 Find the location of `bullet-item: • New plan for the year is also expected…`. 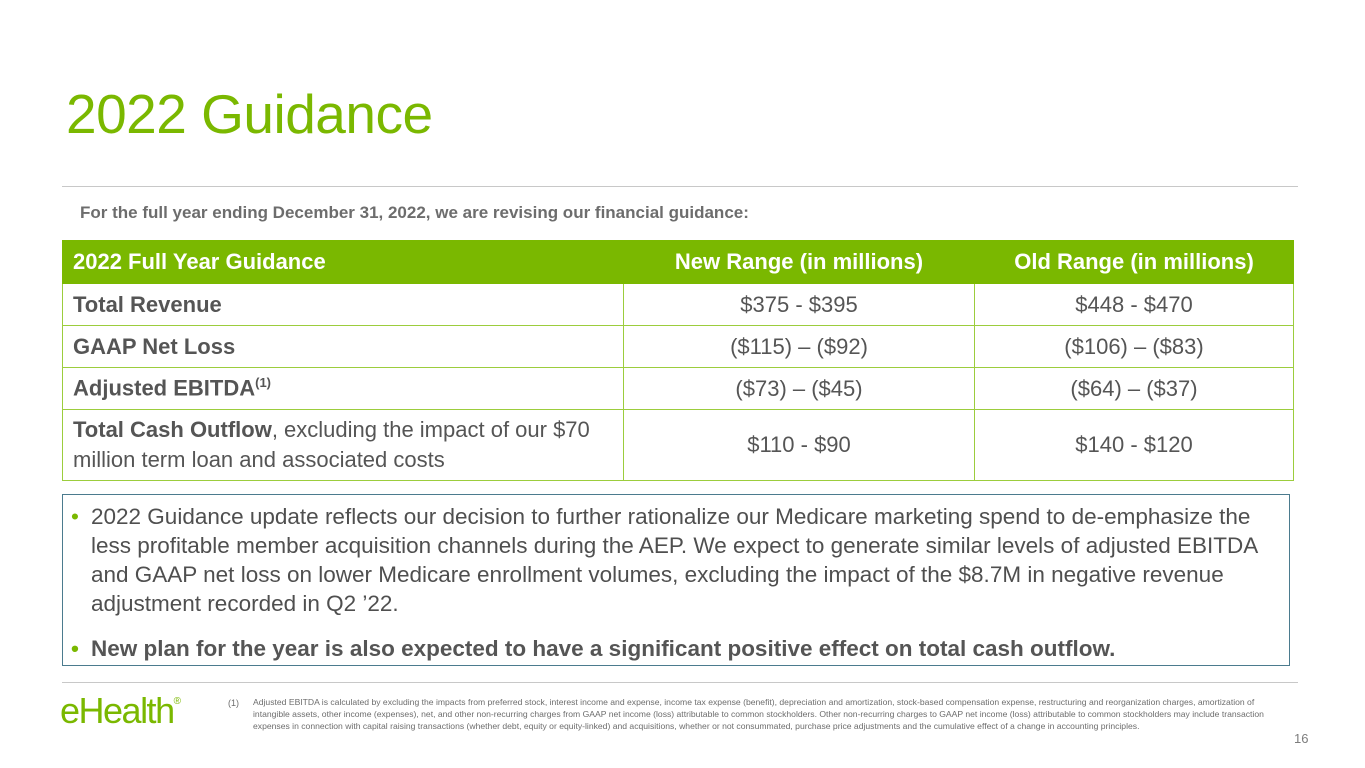

bullet-item: • New plan for the year is also expected… is located at coordinates (673, 648).